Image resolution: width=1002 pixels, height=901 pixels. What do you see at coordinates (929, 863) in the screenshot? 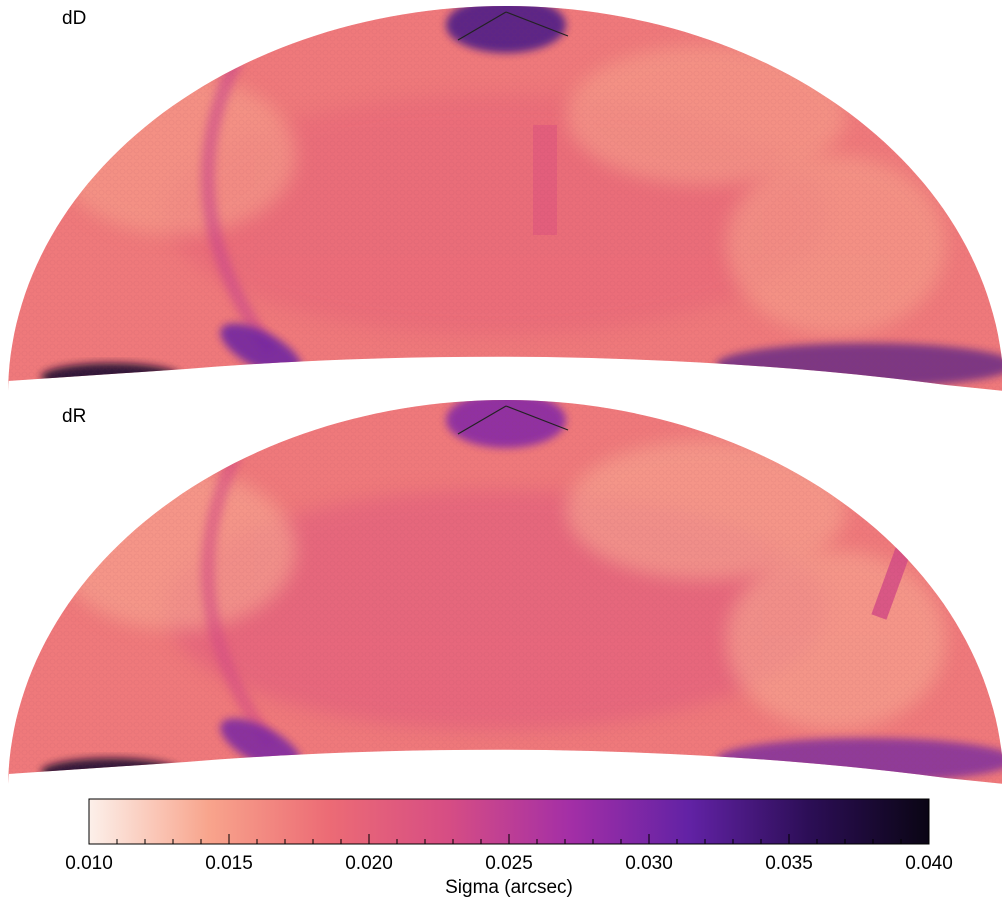
I see `colorbar-tick-label: 0.040` at bounding box center [929, 863].